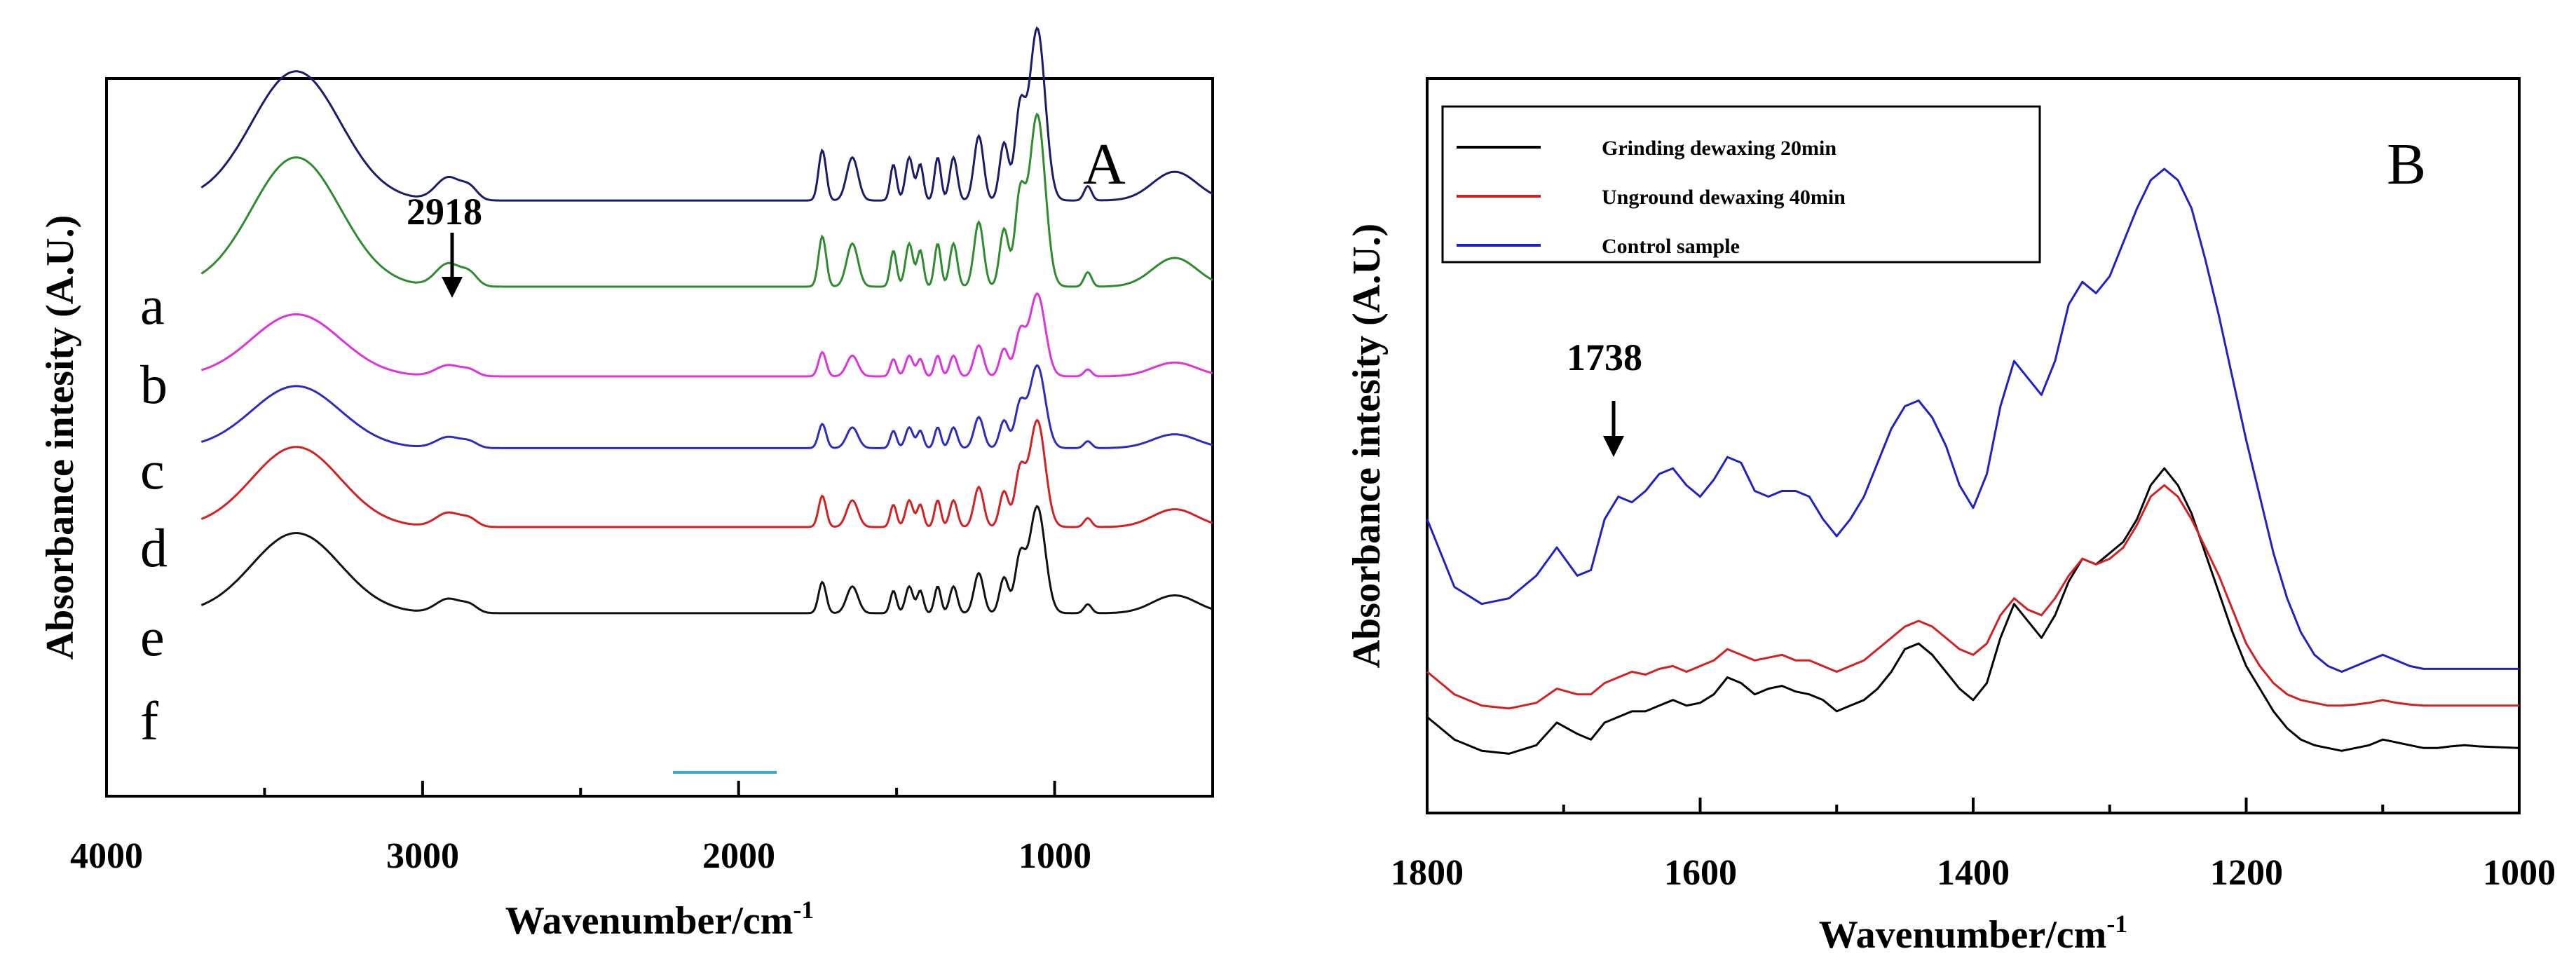  I want to click on spectrum-e, so click(706, 473).